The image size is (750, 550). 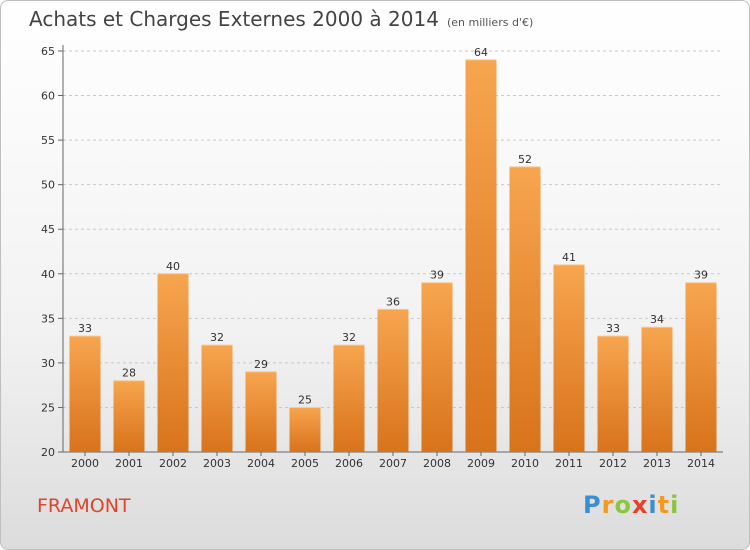 I want to click on y-tick-label: 35, so click(x=48, y=318).